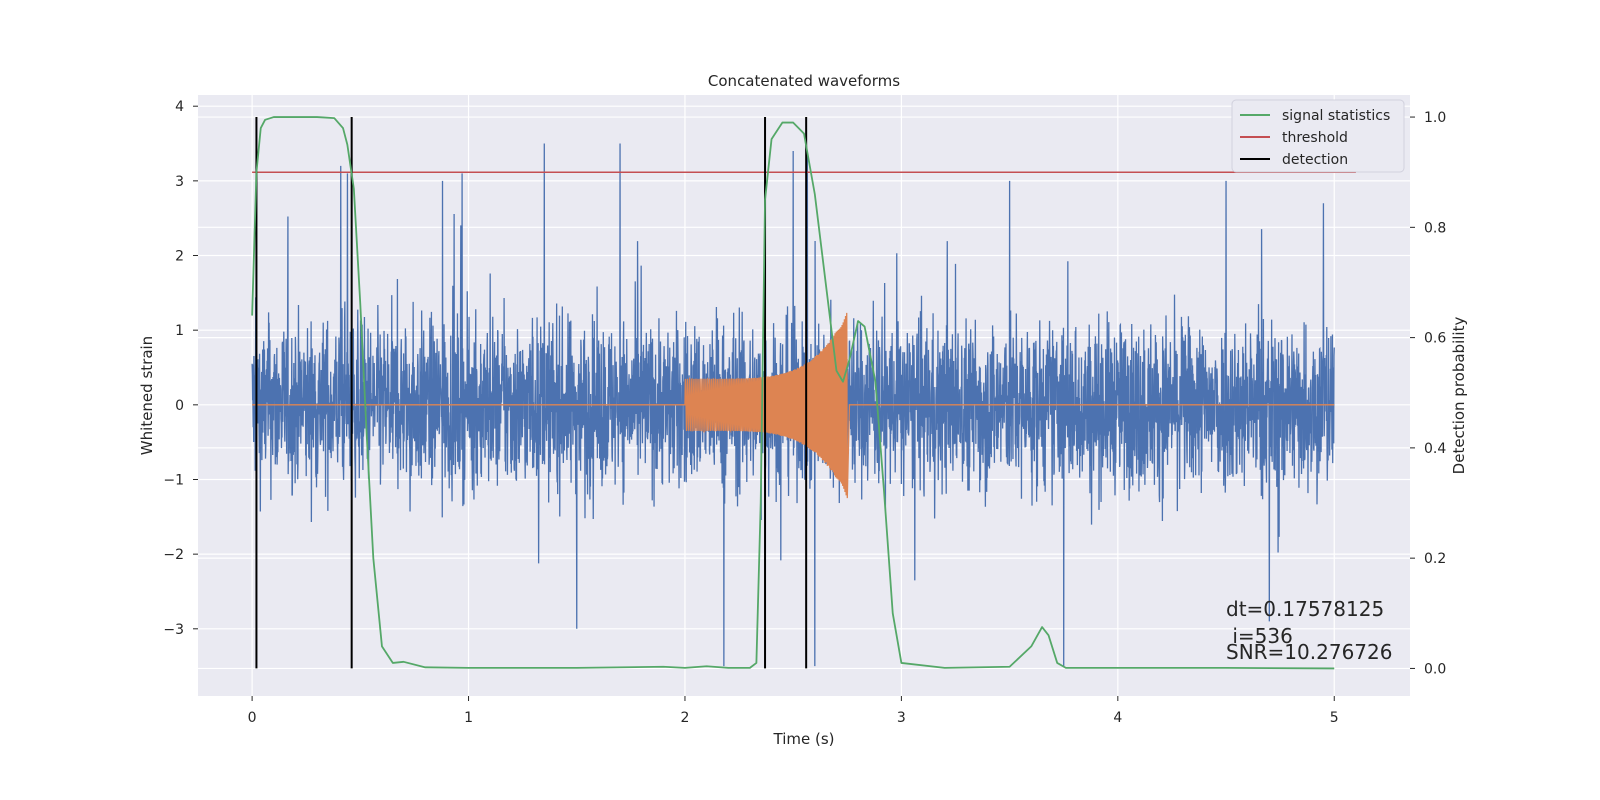 The height and width of the screenshot is (800, 1600). I want to click on y-right-tick-label: 0.0, so click(1435, 669).